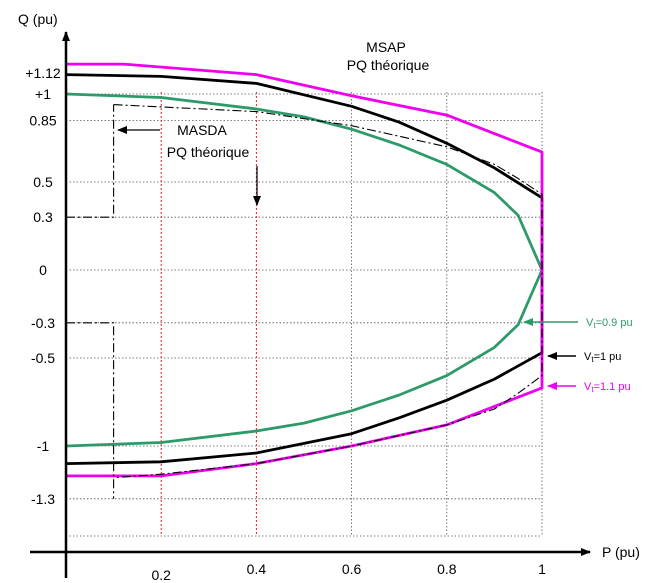  Describe the element at coordinates (43, 182) in the screenshot. I see `y-tick-label: 0.5` at that location.